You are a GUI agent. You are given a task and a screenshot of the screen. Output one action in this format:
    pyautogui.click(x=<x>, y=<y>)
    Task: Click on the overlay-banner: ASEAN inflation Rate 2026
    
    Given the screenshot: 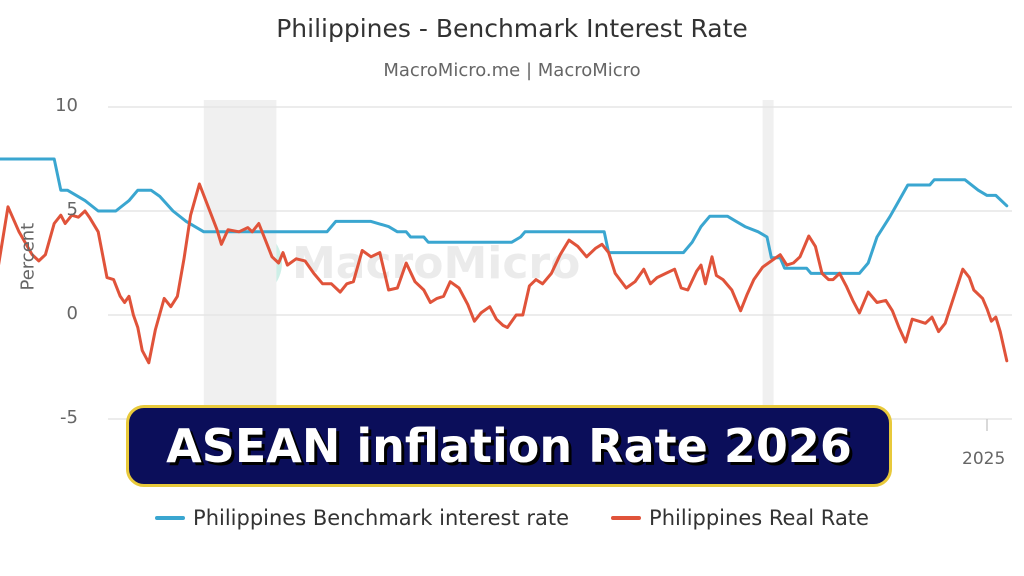 What is the action you would take?
    pyautogui.click(x=509, y=446)
    